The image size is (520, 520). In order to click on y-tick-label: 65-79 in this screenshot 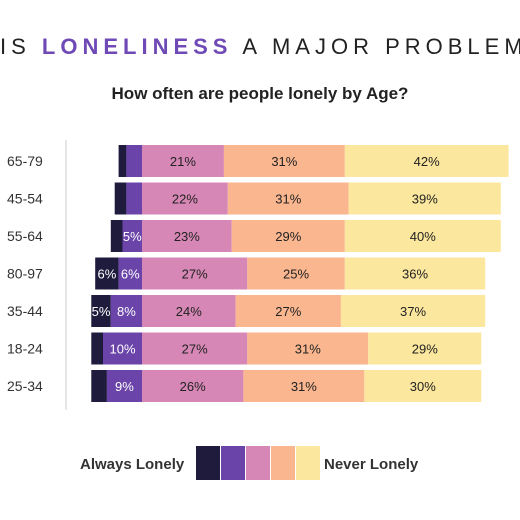, I will do `click(25, 161)`.